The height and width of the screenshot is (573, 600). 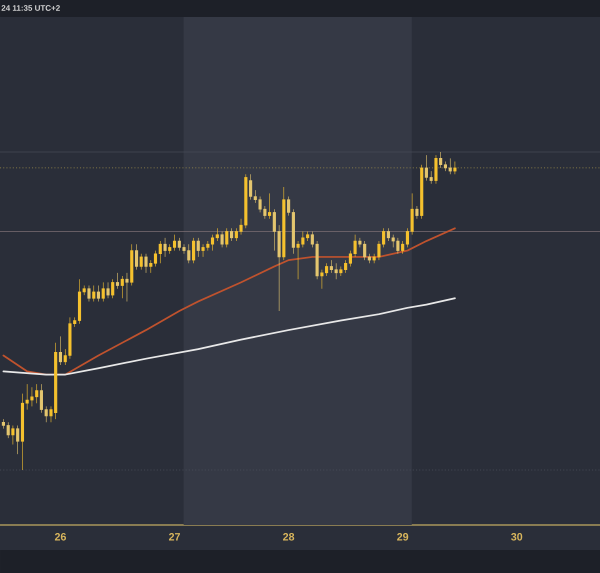 What do you see at coordinates (288, 537) in the screenshot?
I see `x-tick-label: 28` at bounding box center [288, 537].